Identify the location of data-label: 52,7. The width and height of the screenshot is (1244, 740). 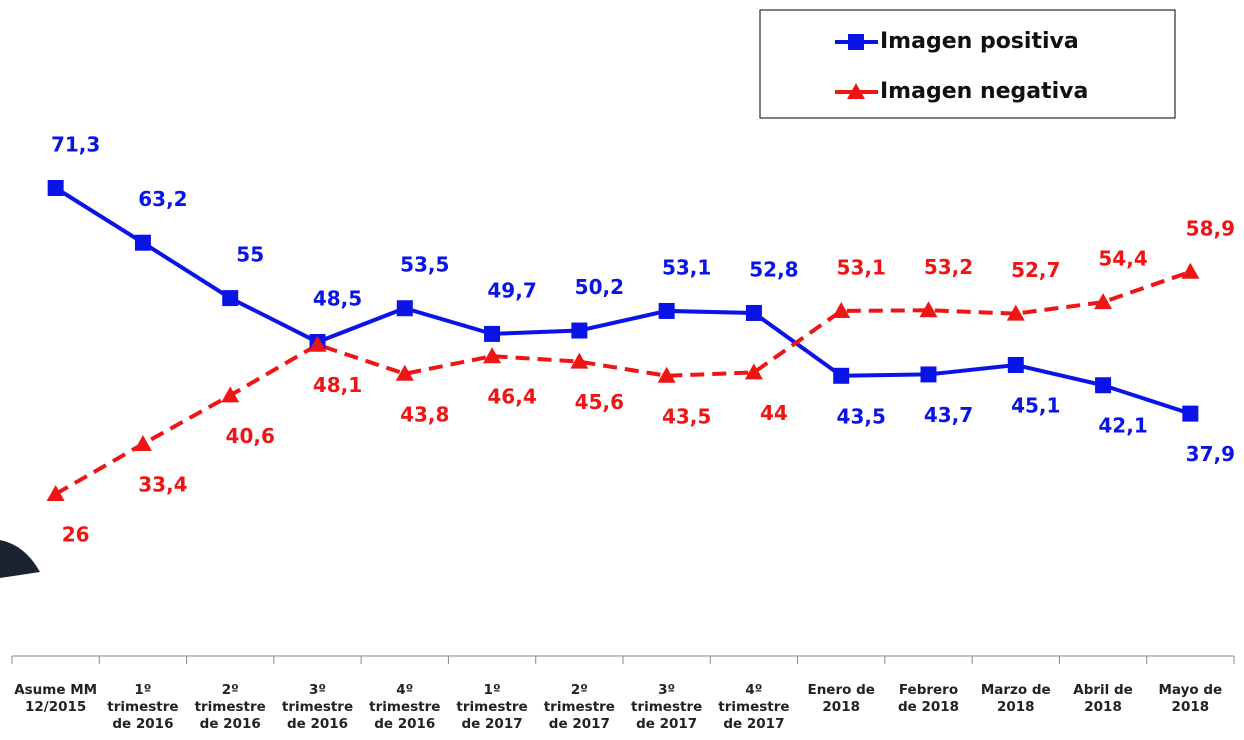
(1035, 270).